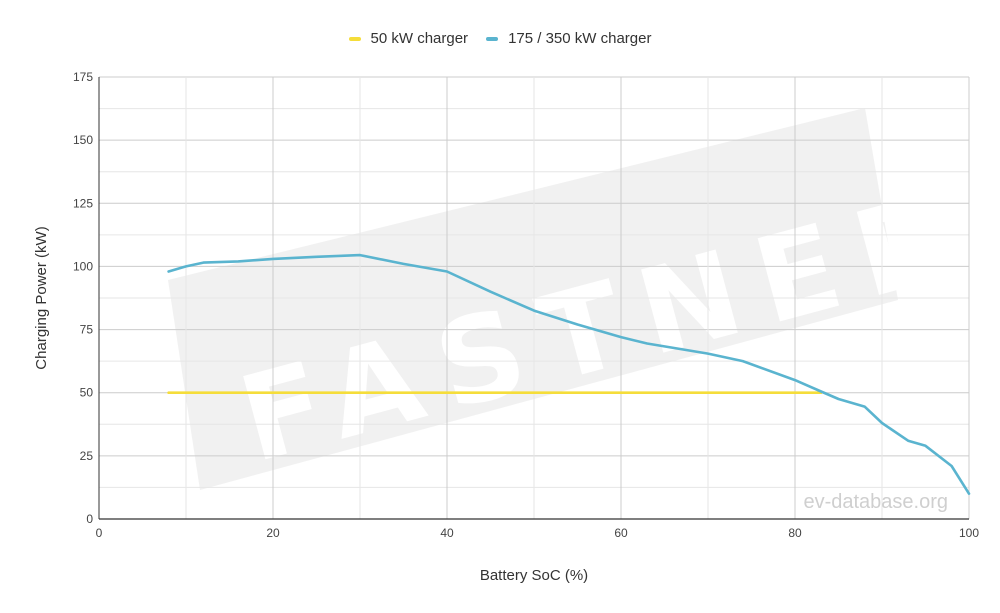 The image size is (1000, 613). I want to click on source-watermark: ev-database.org, so click(875, 502).